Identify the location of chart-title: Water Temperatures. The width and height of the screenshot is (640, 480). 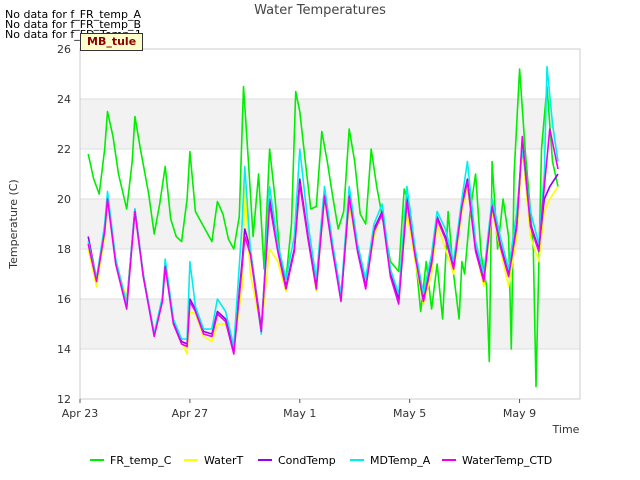
(320, 10).